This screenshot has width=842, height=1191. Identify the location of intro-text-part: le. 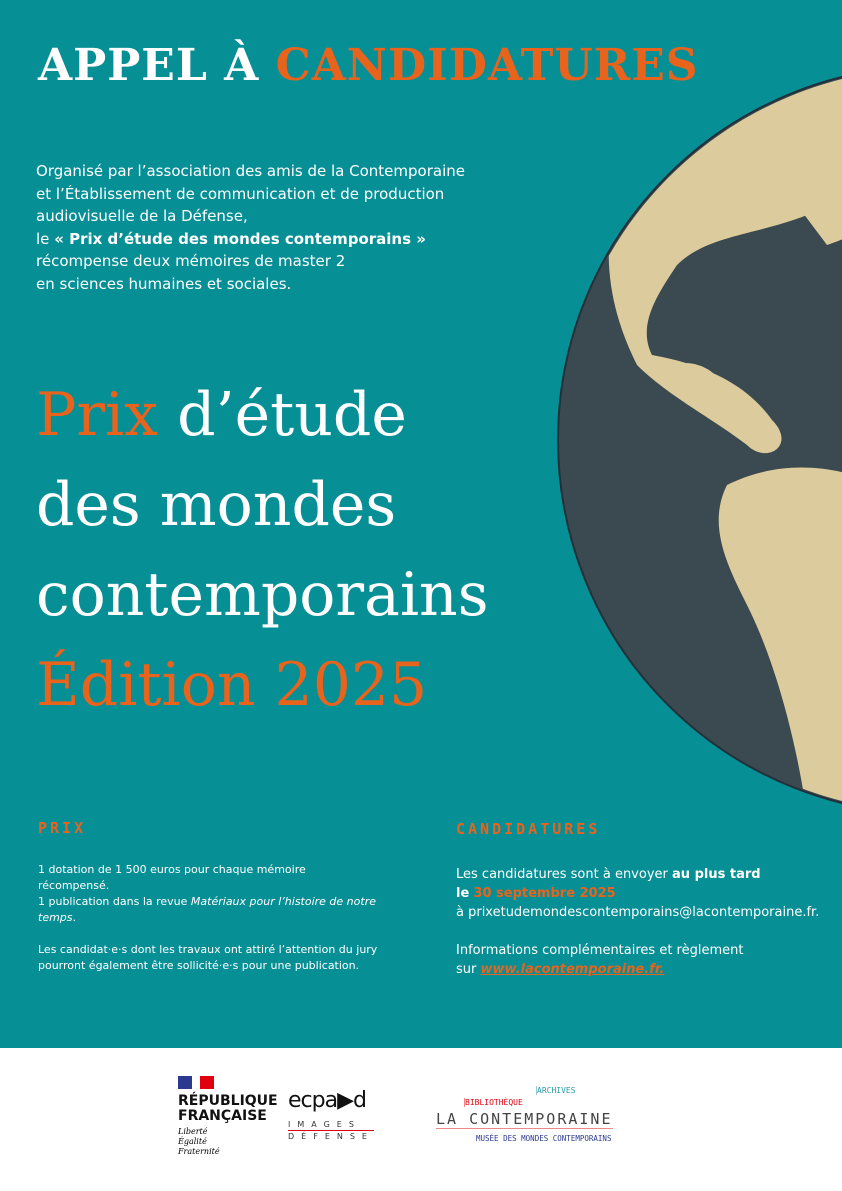
(43, 238).